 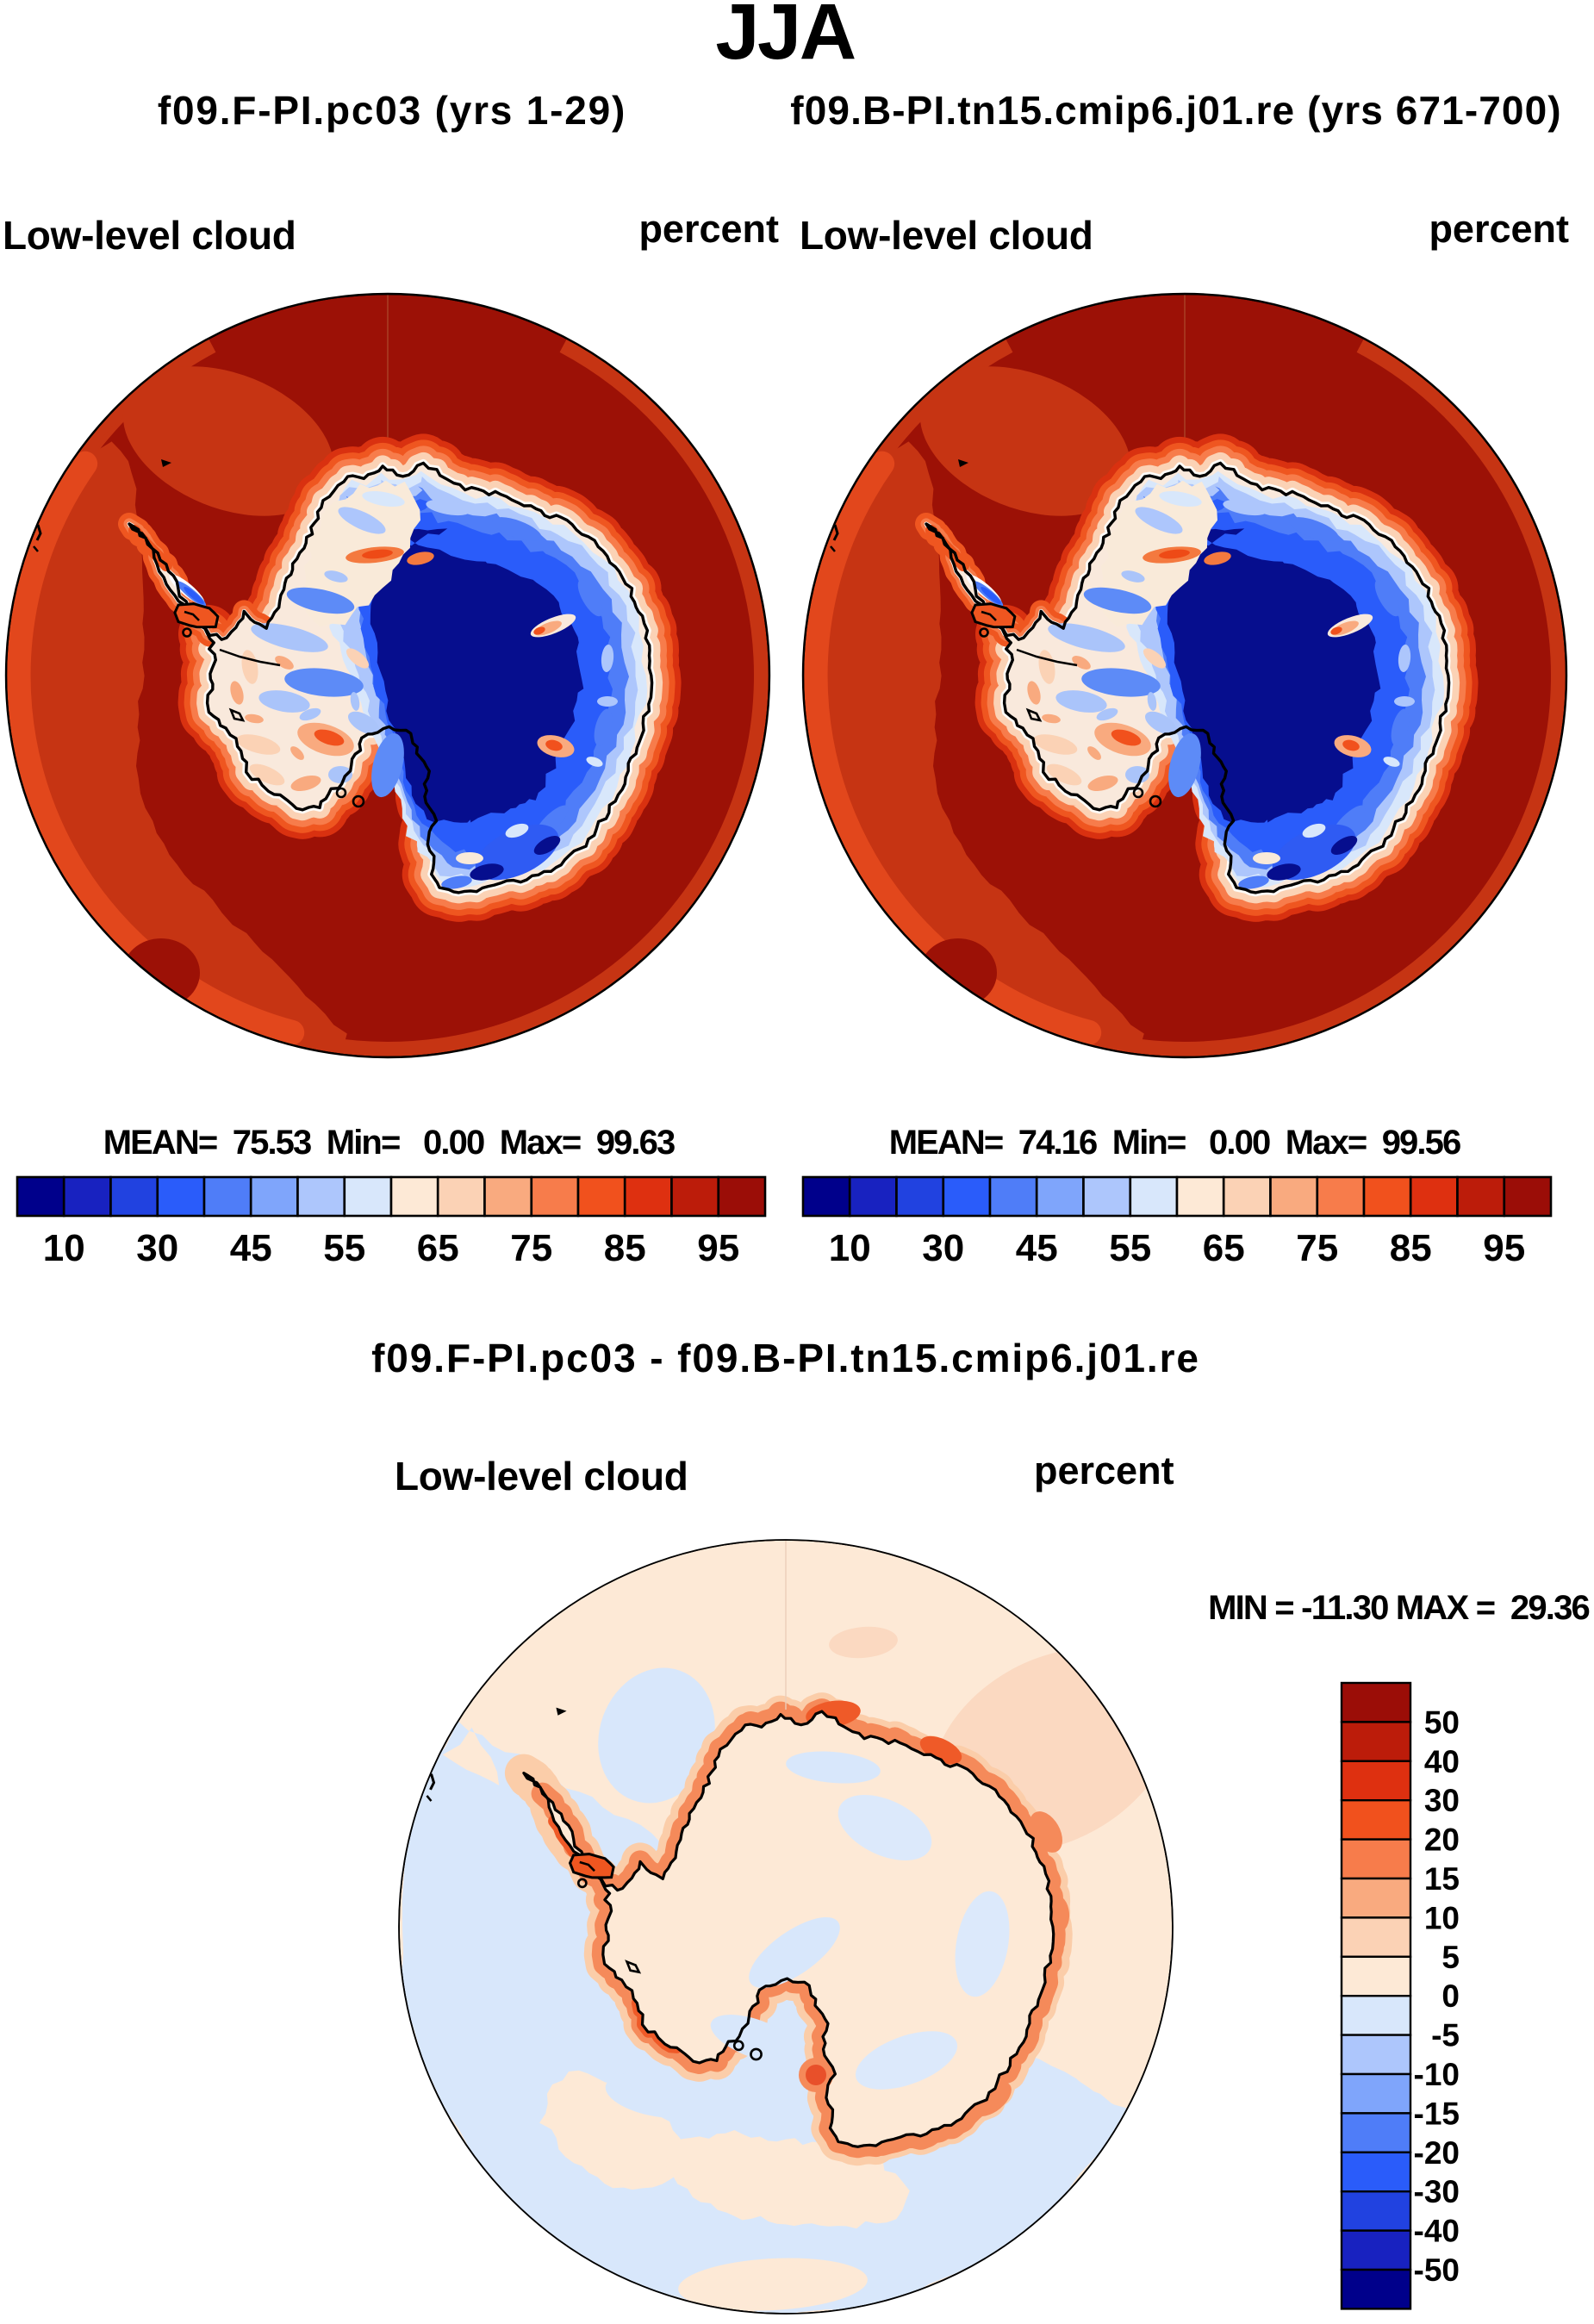 I want to click on svg-text: 15, so click(x=1442, y=1879).